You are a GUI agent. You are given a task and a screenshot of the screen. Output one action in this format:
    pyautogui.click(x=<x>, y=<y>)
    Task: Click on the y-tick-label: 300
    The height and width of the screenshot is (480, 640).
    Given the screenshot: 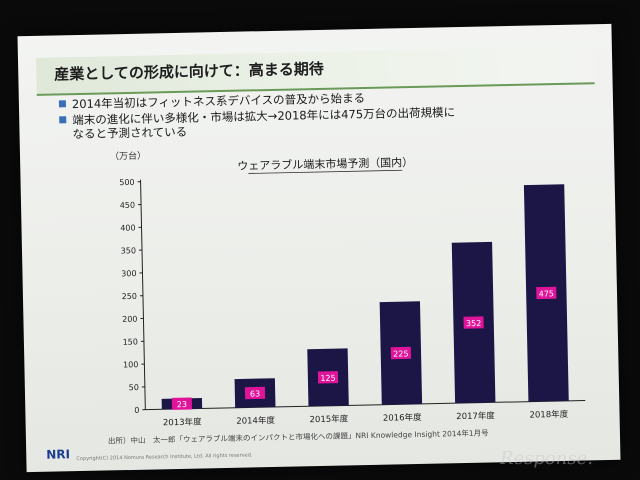 What is the action you would take?
    pyautogui.click(x=128, y=273)
    